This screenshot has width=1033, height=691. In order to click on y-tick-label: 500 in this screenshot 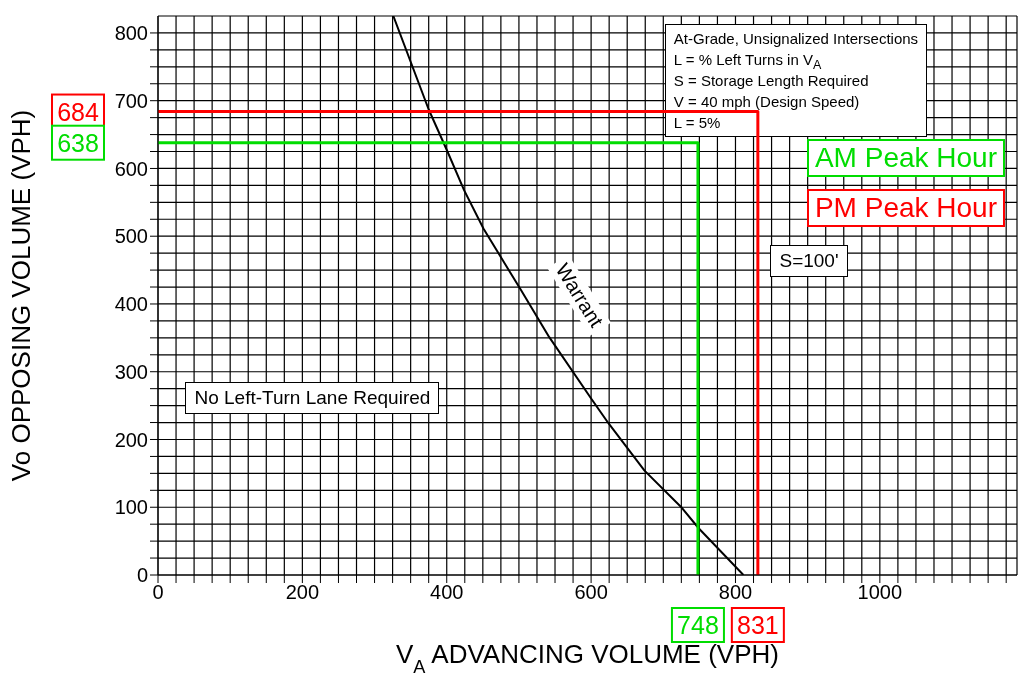, I will do `click(131, 236)`.